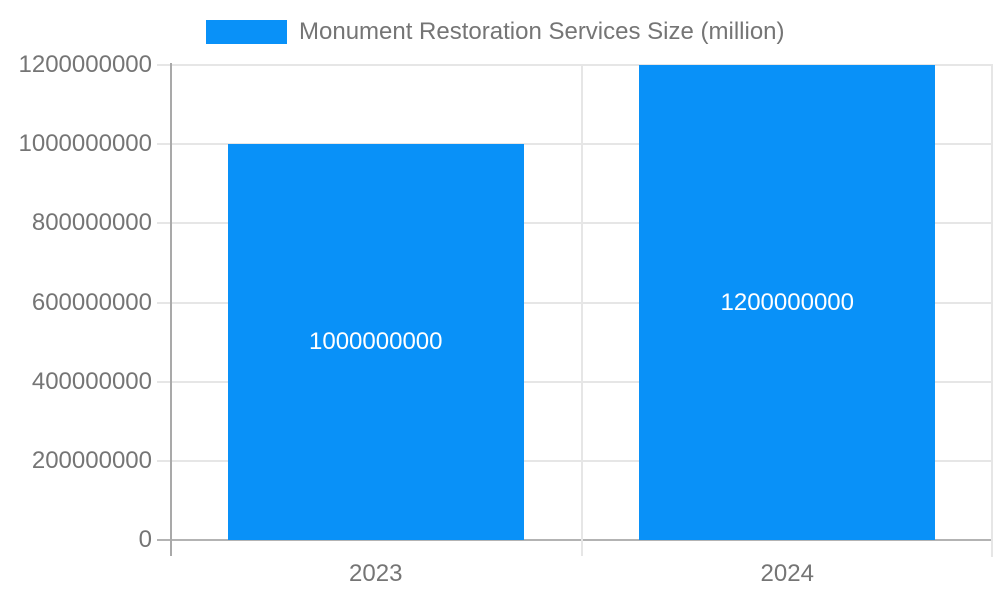 The image size is (1000, 600). What do you see at coordinates (85, 64) in the screenshot?
I see `y-tick-label: 1200000000` at bounding box center [85, 64].